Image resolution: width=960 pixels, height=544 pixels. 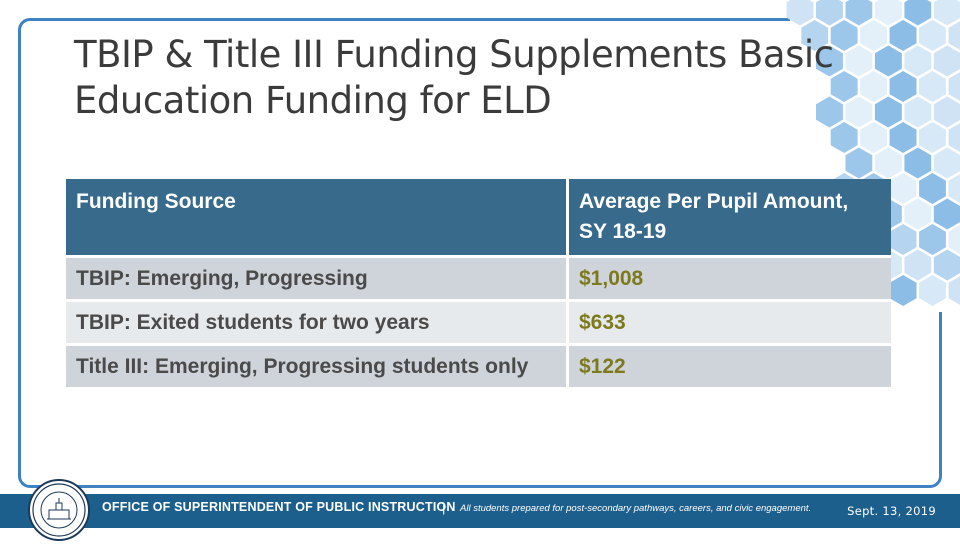 I want to click on table-row: TBIP: Emerging, Progressing $1,008, so click(x=478, y=277).